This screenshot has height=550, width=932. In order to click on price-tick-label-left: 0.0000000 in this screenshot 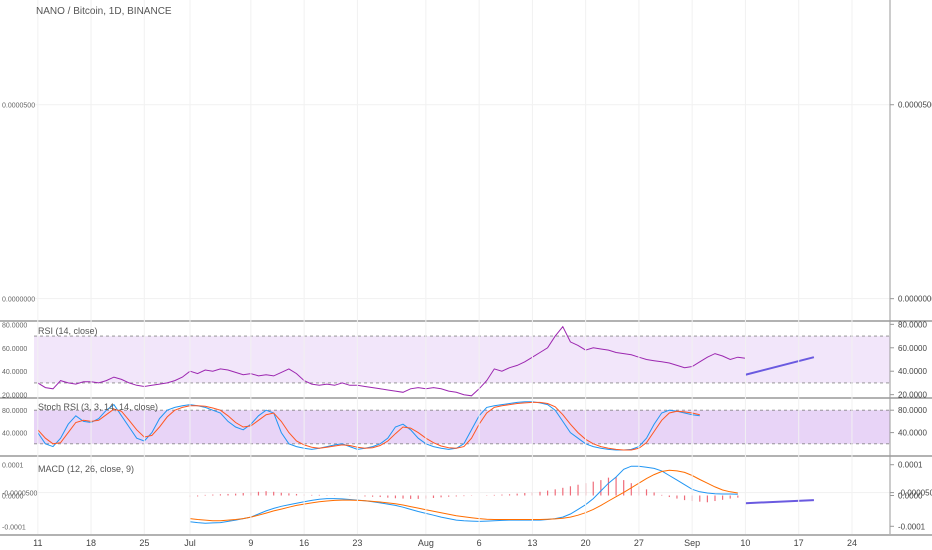, I will do `click(18, 300)`.